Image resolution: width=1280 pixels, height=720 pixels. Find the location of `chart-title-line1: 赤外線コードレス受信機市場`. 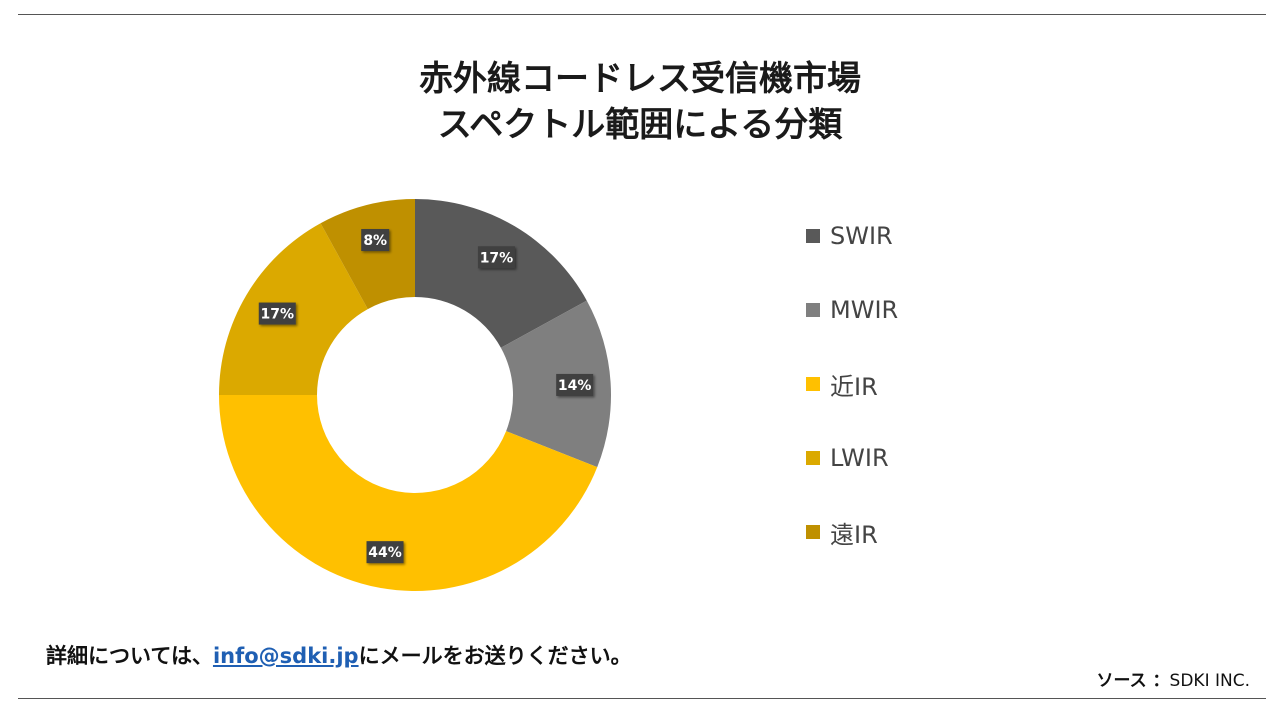

chart-title-line1: 赤外線コードレス受信機市場 is located at coordinates (640, 79).